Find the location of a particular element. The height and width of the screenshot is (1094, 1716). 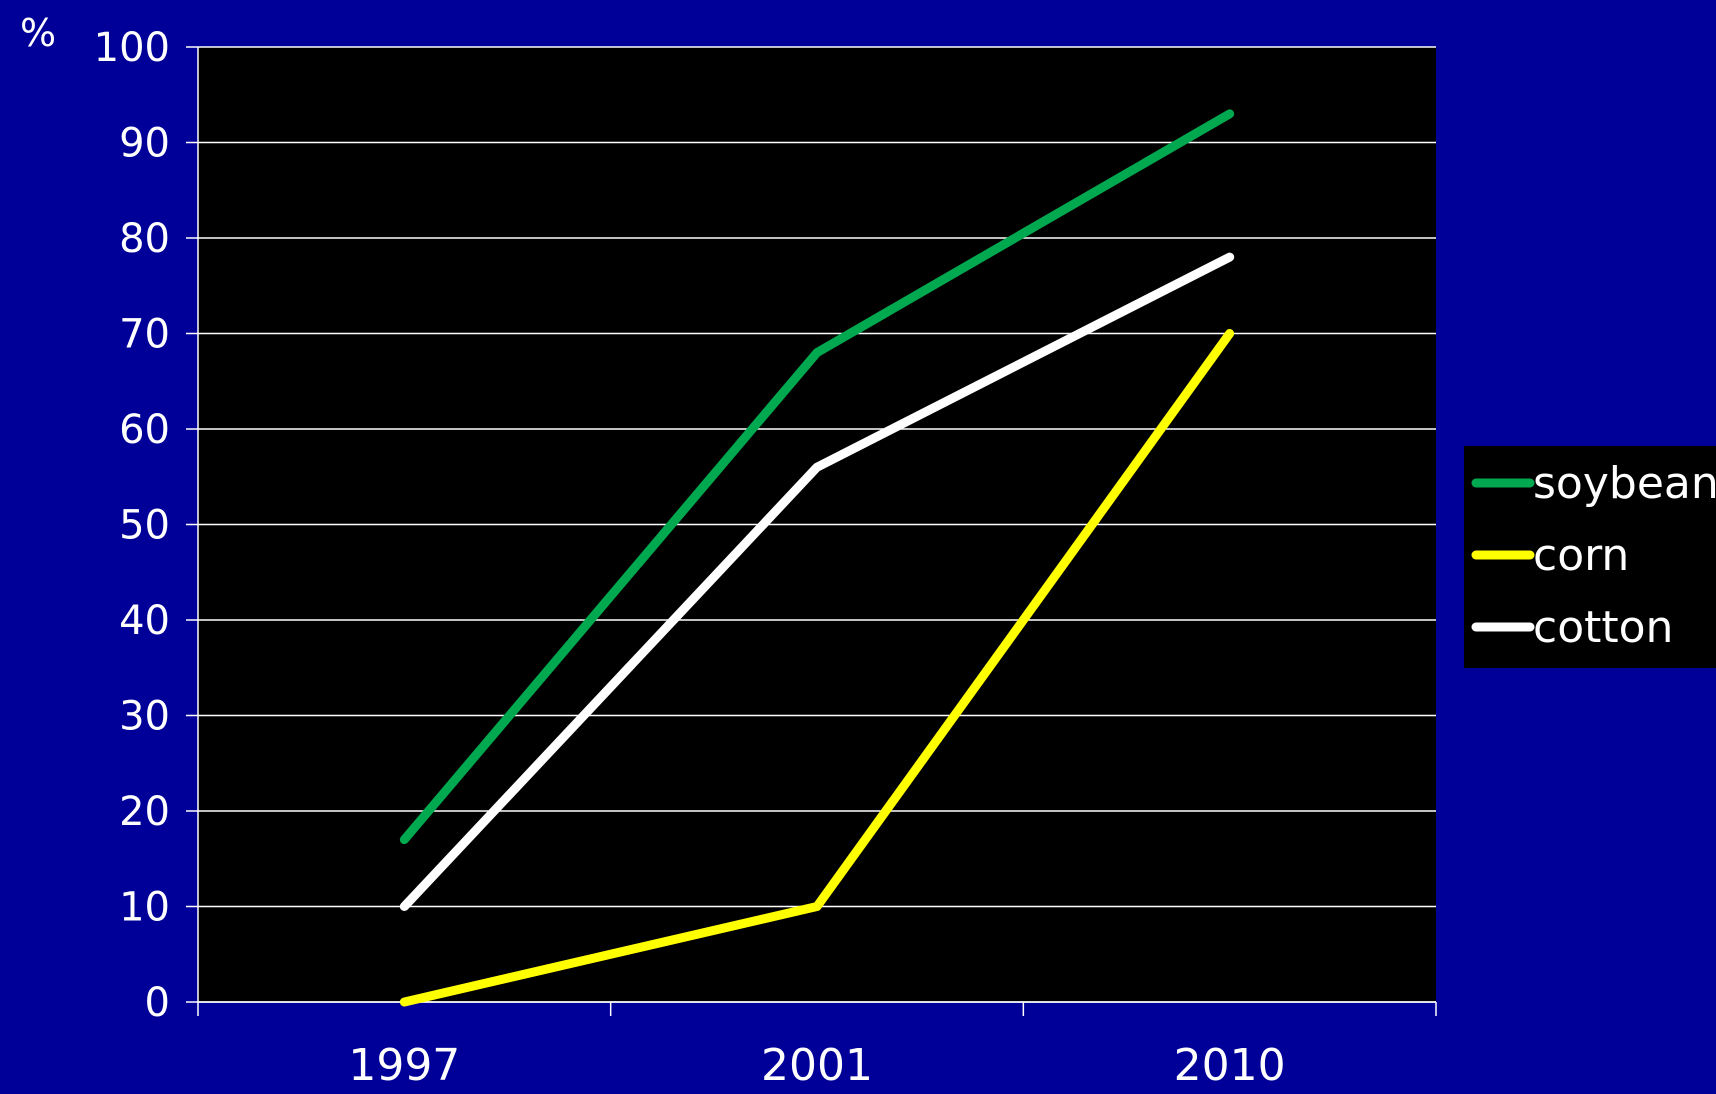

y-axis-label: % is located at coordinates (38, 33).